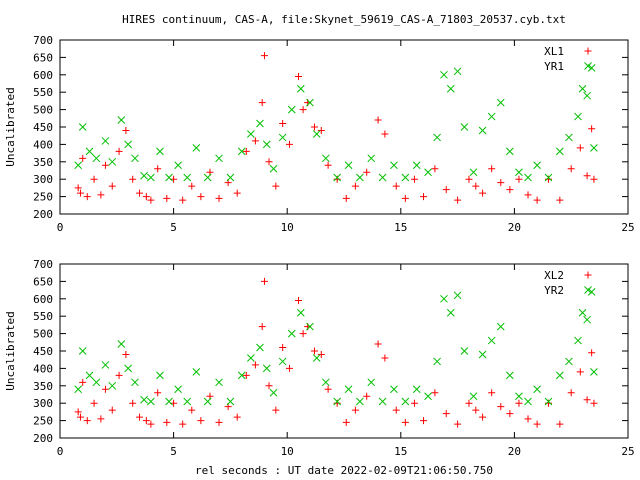 The height and width of the screenshot is (480, 640). I want to click on legend-label: XL2, so click(554, 275).